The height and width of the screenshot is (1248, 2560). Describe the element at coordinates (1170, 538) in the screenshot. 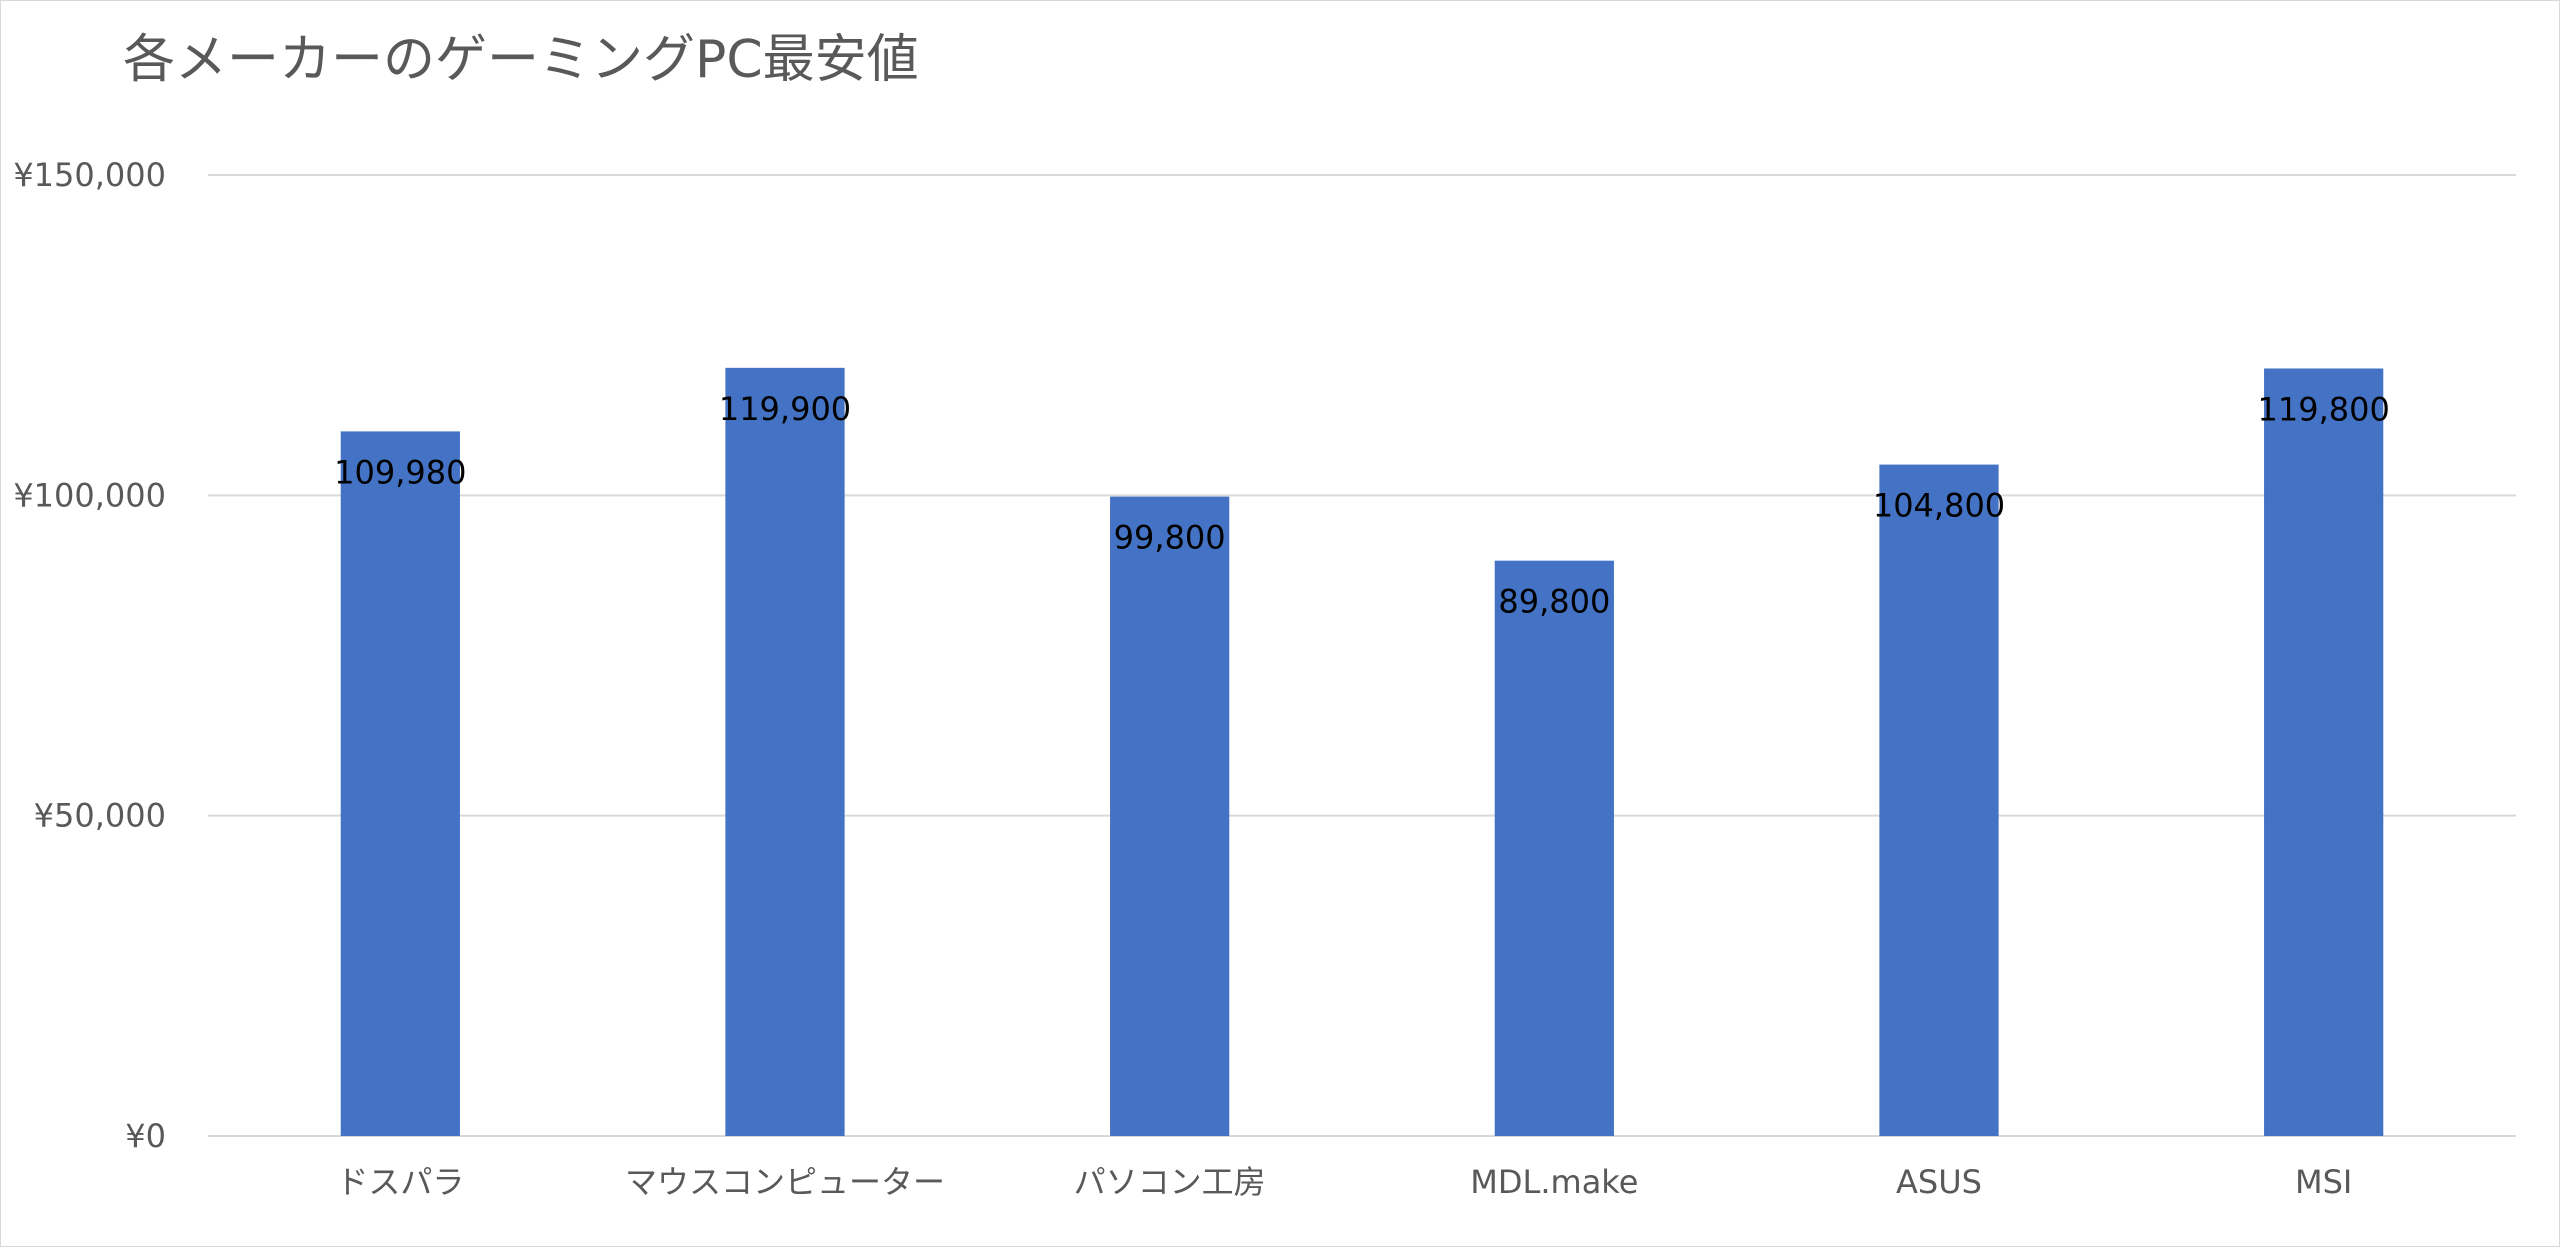

I see `data-label: 99,800` at that location.